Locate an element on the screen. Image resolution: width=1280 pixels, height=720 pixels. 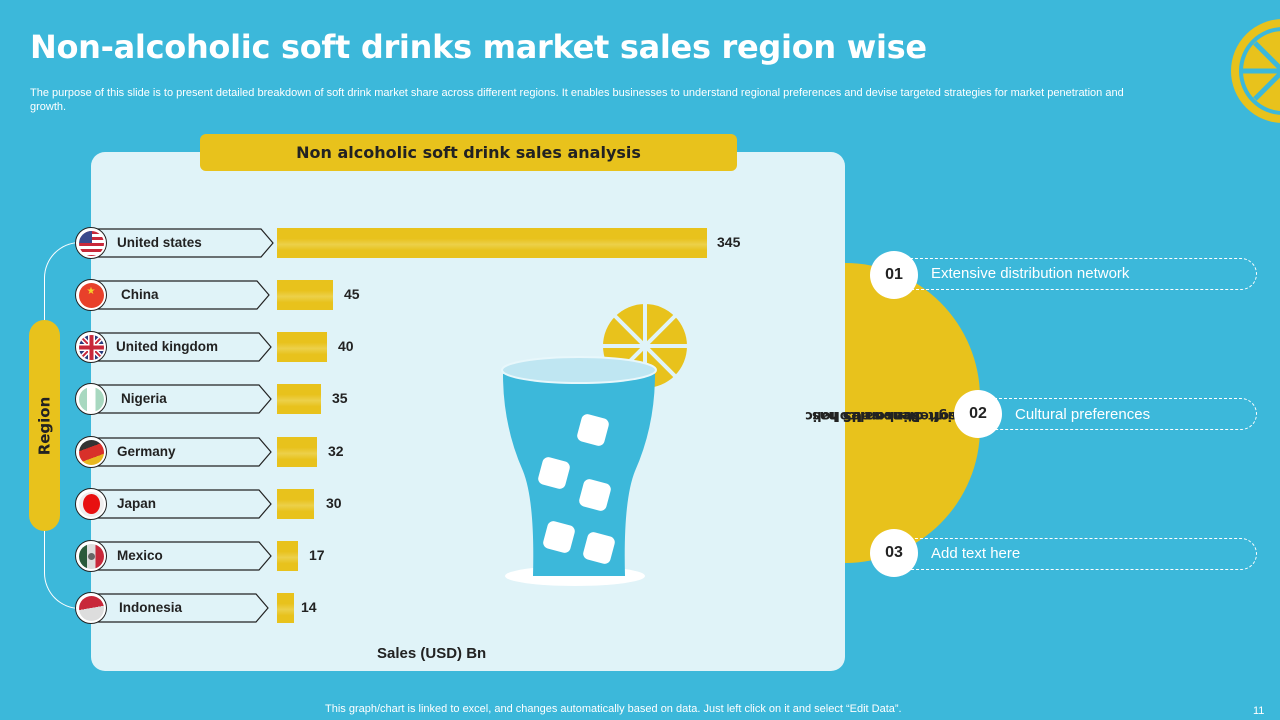
indonesia-flag-icon is located at coordinates (91, 608).